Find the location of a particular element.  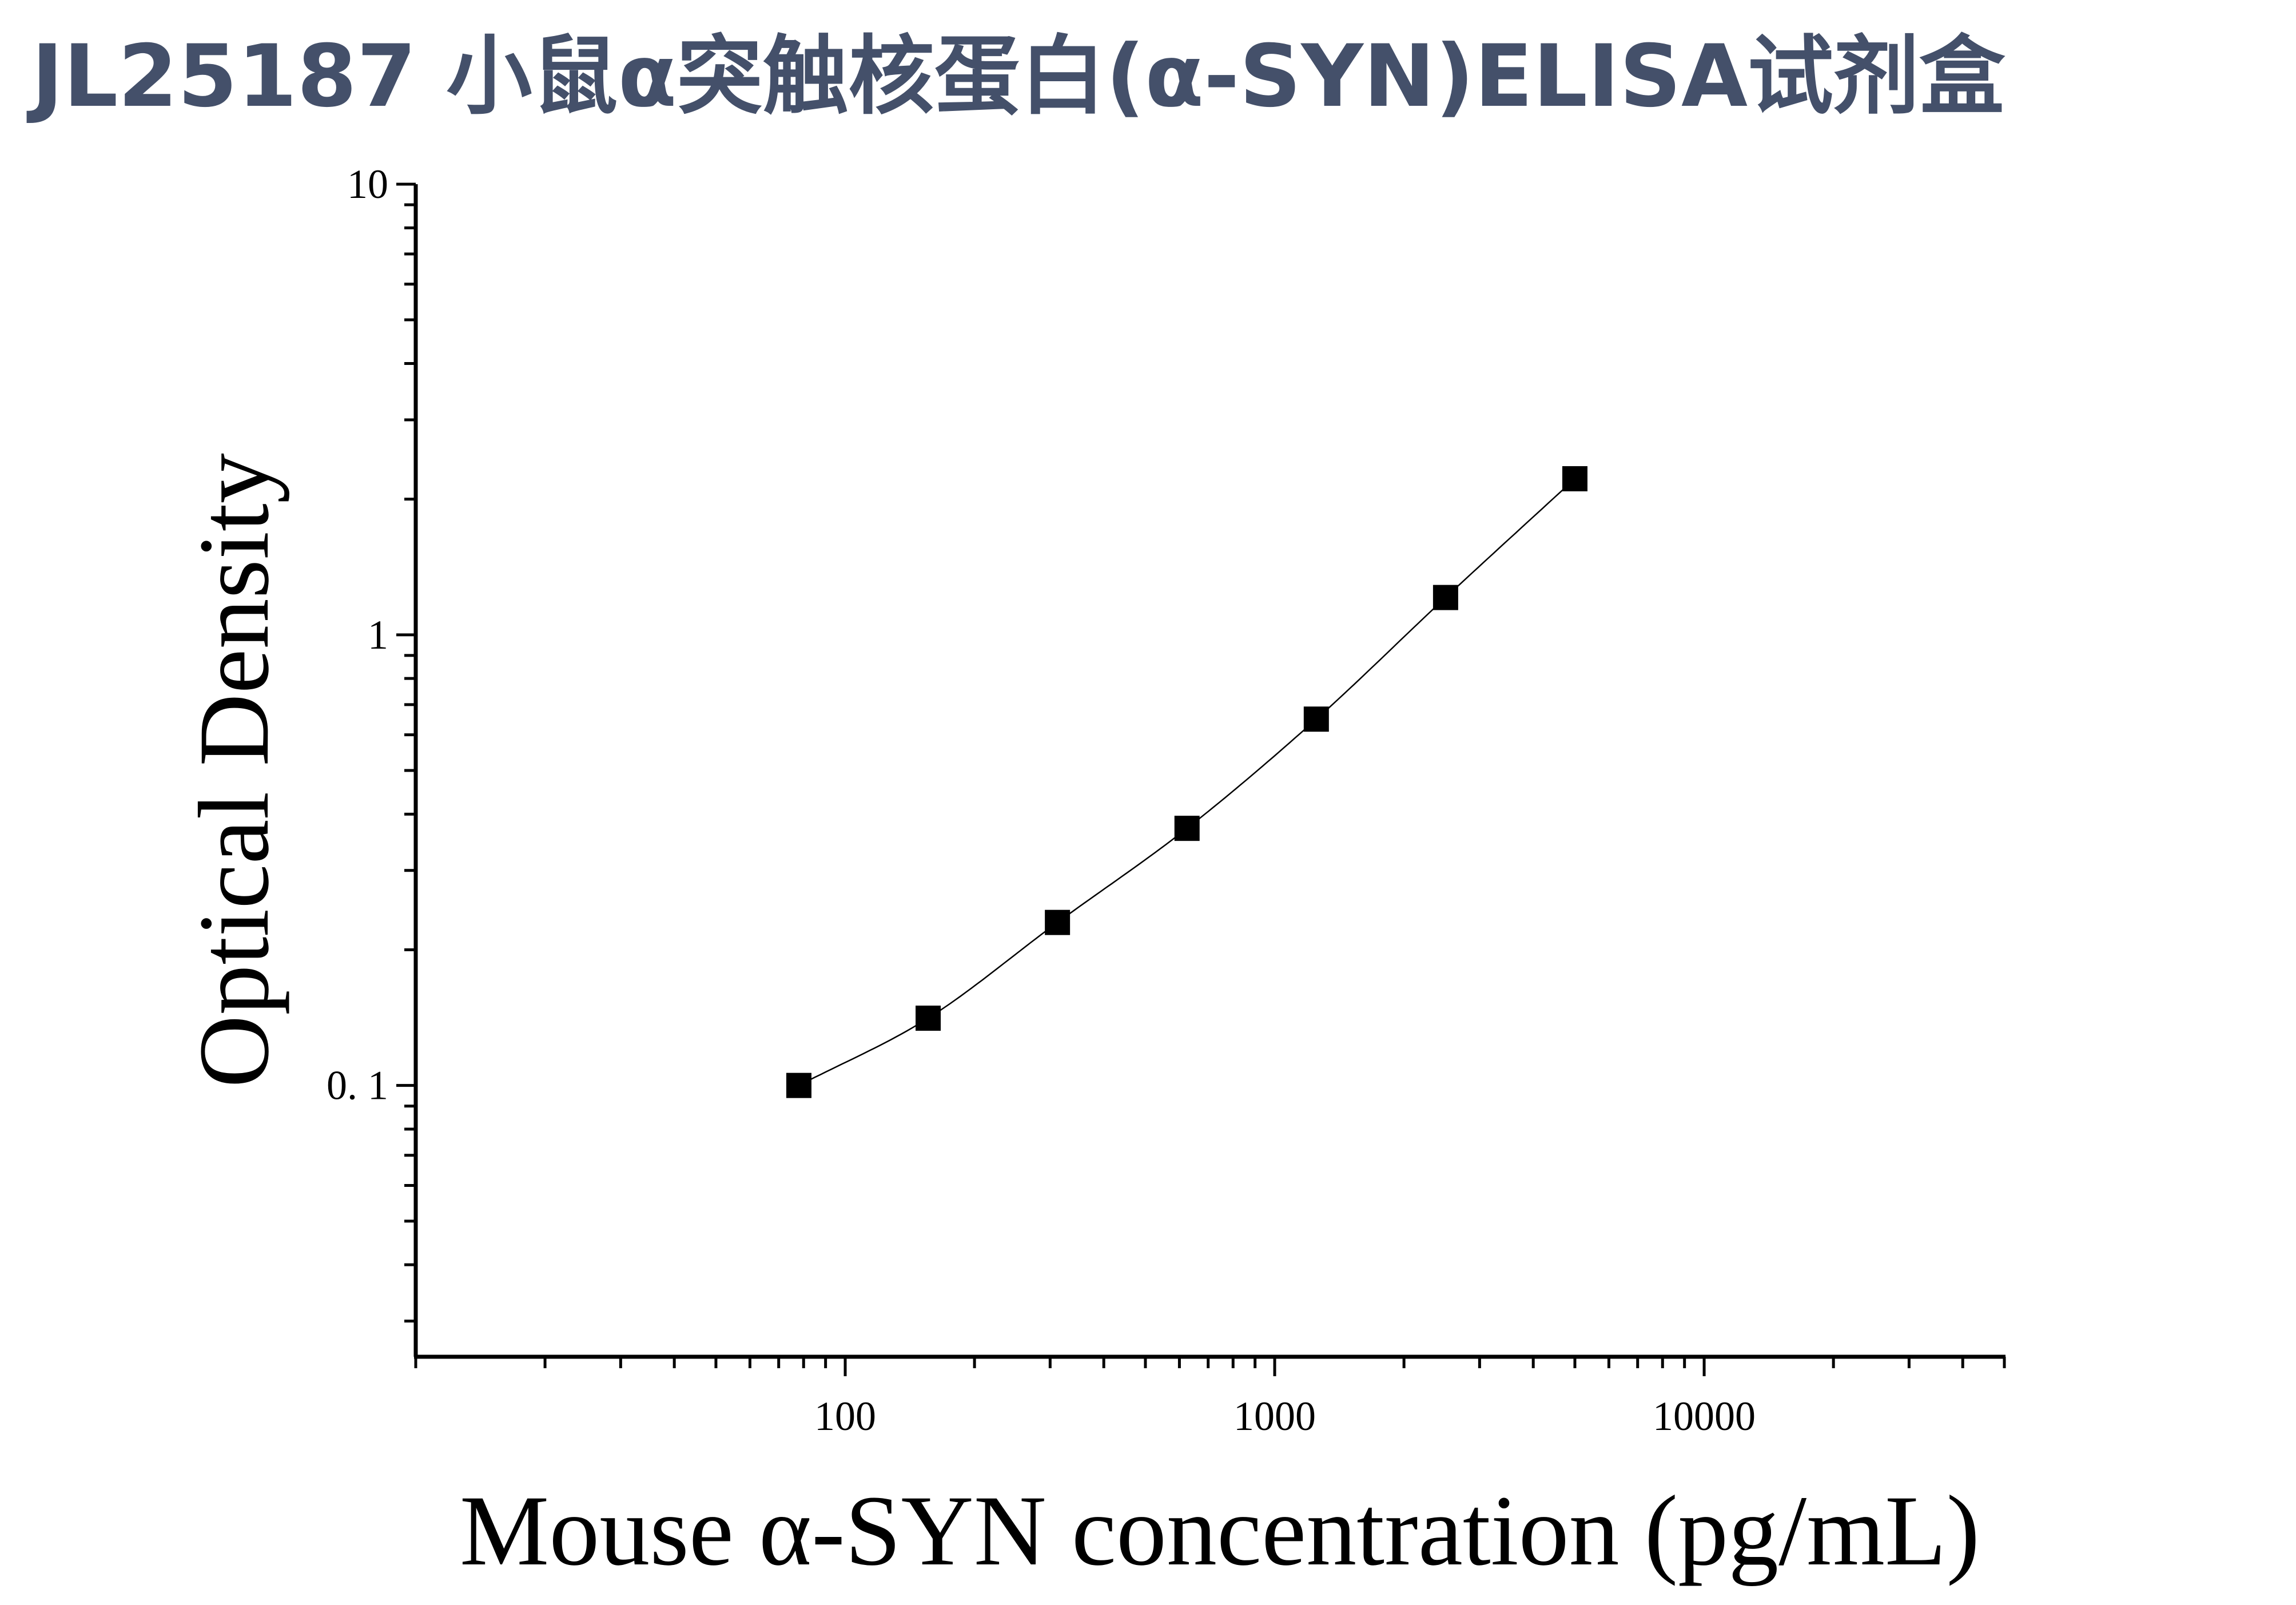

data-points is located at coordinates (1186, 782).